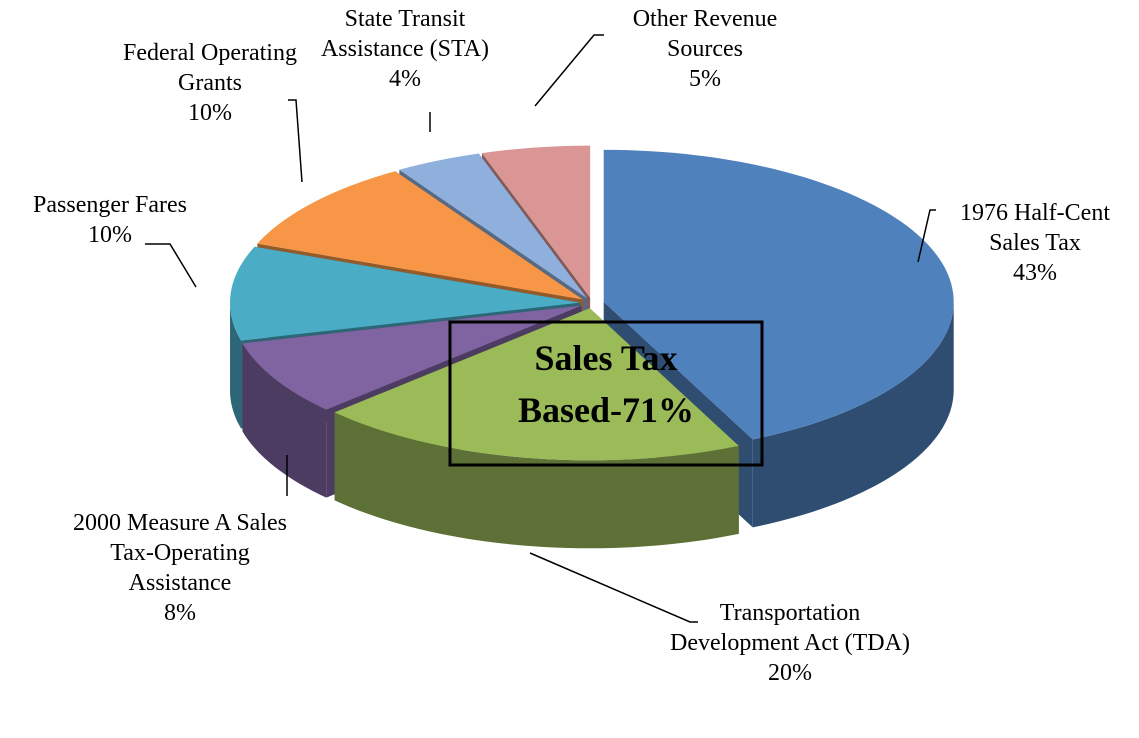 This screenshot has height=738, width=1139. I want to click on slice-label: State Transit Assistance (STA) 4%, so click(405, 49).